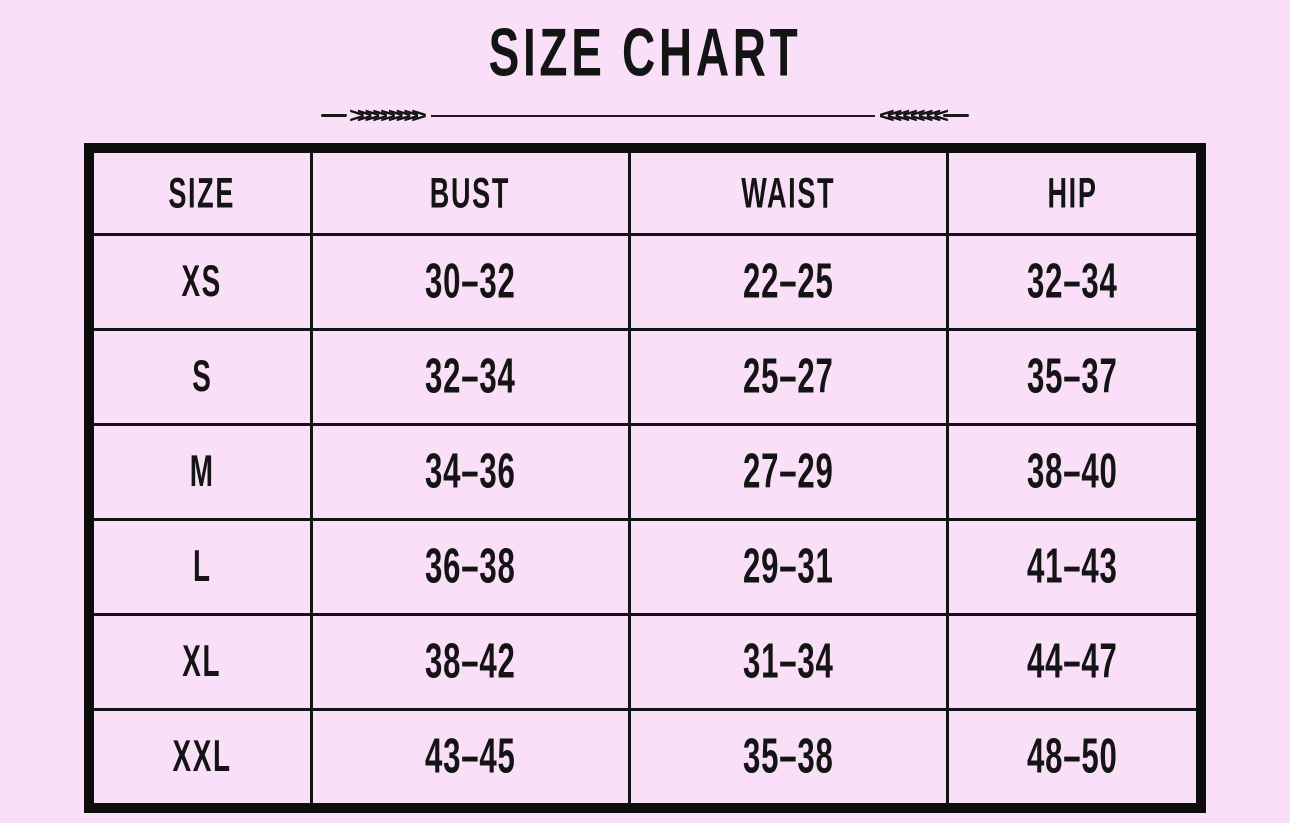 This screenshot has height=823, width=1290. I want to click on cell-hip: 41–43, so click(1074, 567).